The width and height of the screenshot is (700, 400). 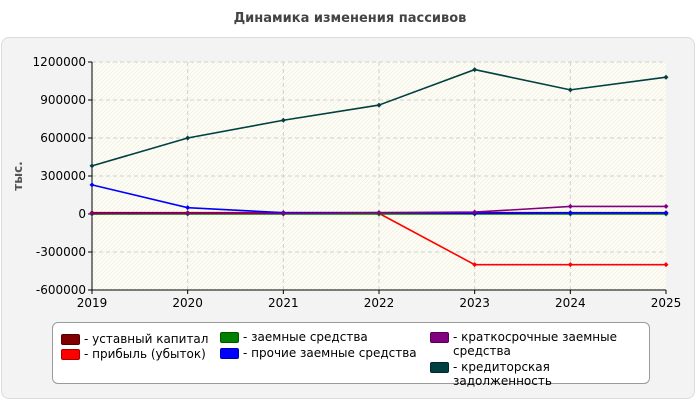 What do you see at coordinates (92, 303) in the screenshot?
I see `x-tick-label: 2019` at bounding box center [92, 303].